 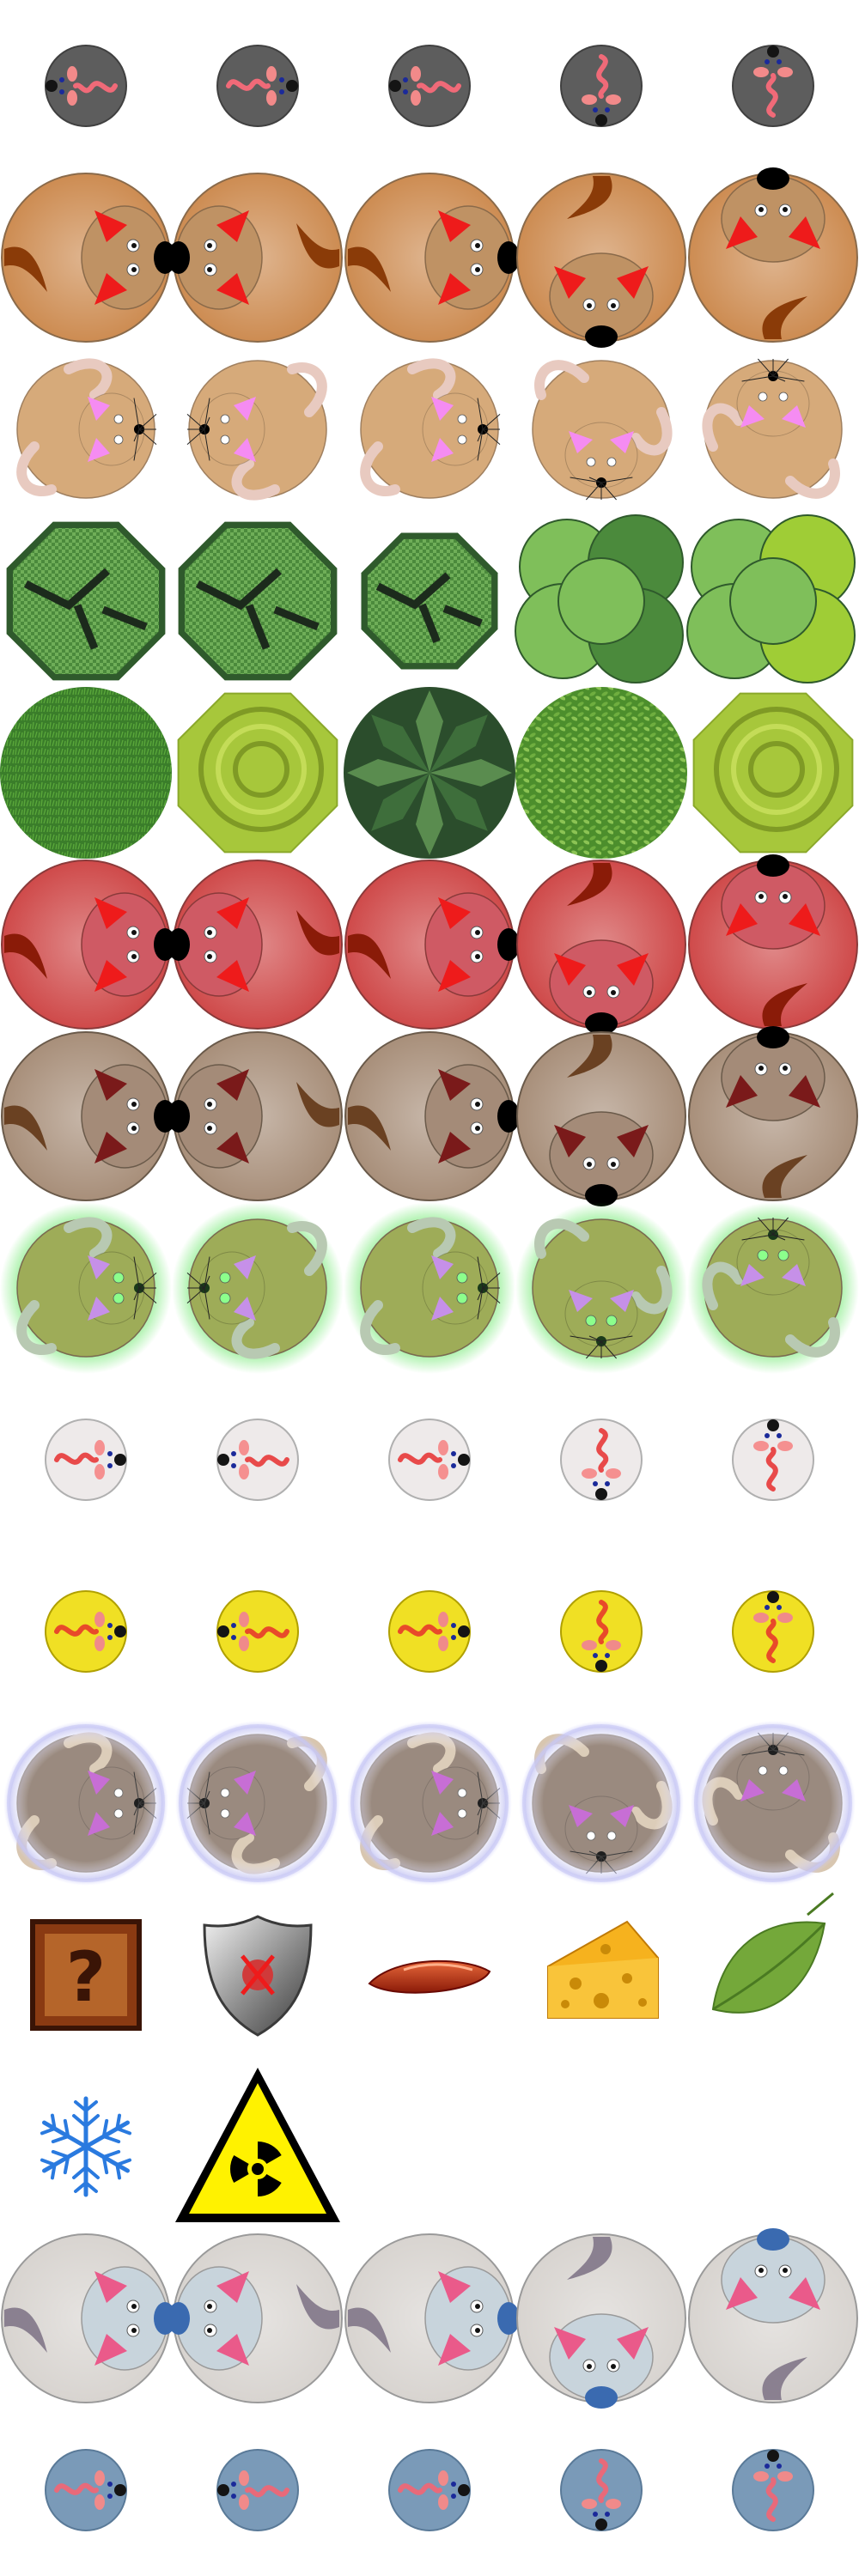 I want to click on row-yellow-mouse-small, so click(x=430, y=1631).